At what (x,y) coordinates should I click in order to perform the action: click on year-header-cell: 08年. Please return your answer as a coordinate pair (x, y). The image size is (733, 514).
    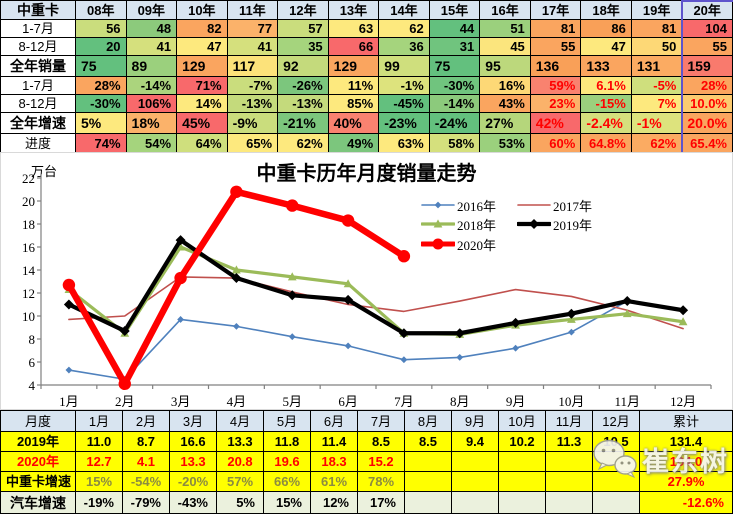
    Looking at the image, I should click on (101, 10).